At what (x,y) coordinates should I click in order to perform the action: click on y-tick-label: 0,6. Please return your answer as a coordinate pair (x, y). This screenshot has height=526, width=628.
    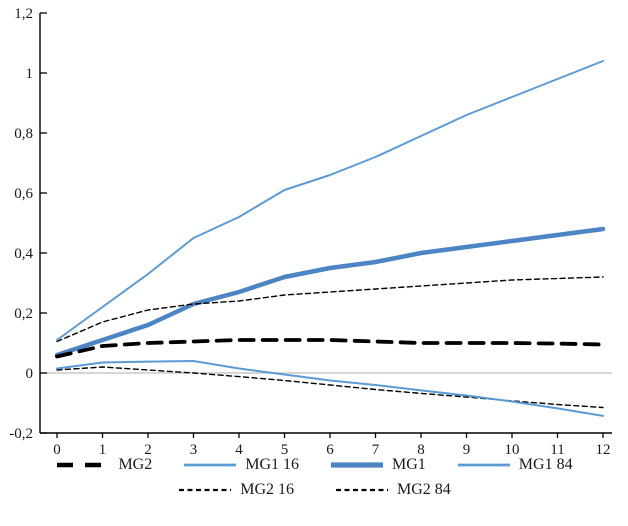
    Looking at the image, I should click on (23, 194).